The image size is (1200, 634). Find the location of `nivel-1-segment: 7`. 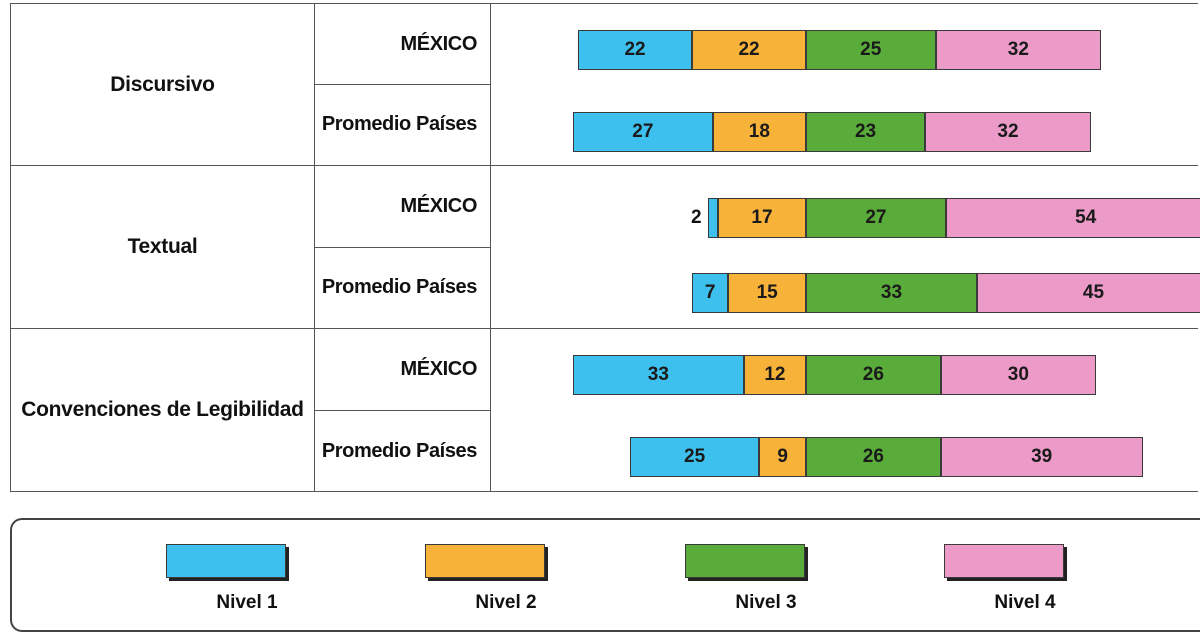

nivel-1-segment: 7 is located at coordinates (710, 293).